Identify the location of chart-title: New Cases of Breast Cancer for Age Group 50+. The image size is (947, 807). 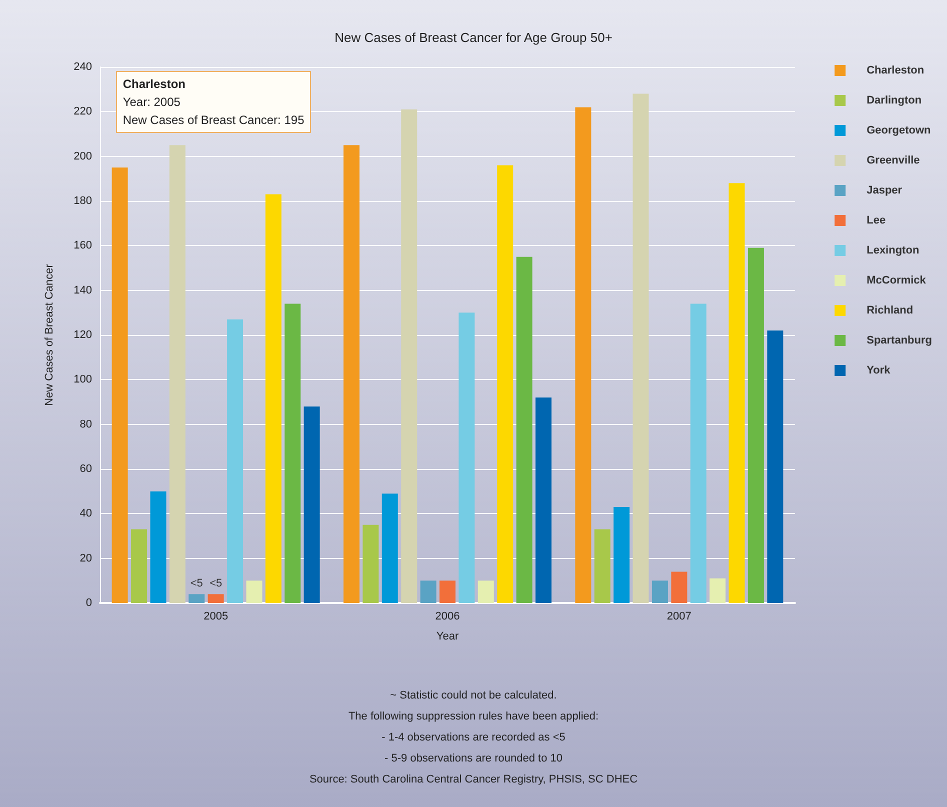
(473, 37).